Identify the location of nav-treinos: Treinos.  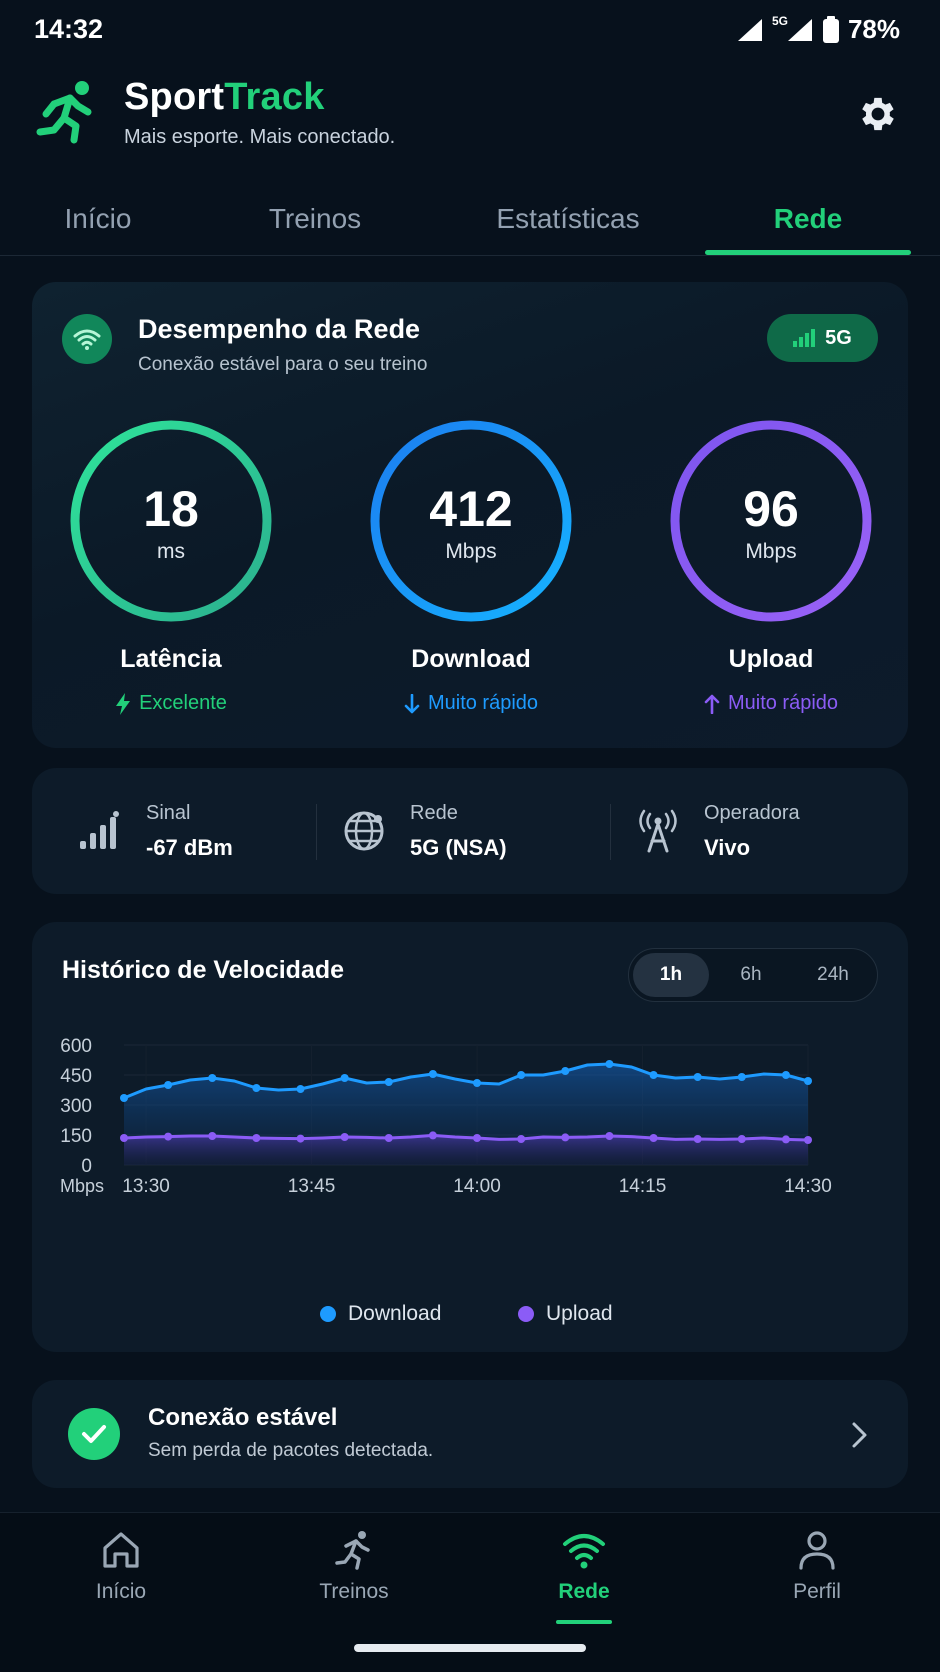
(354, 1566).